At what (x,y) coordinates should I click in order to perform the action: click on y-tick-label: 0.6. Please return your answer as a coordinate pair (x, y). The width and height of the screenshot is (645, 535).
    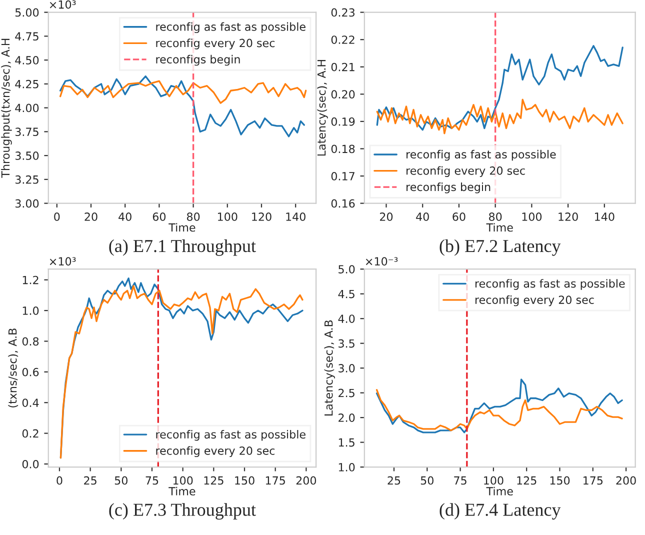
    Looking at the image, I should click on (30, 372).